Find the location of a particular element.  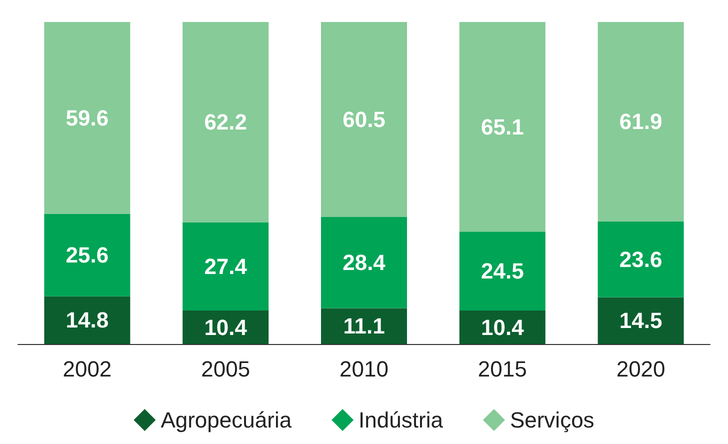

data-label: 14.5 is located at coordinates (640, 321).